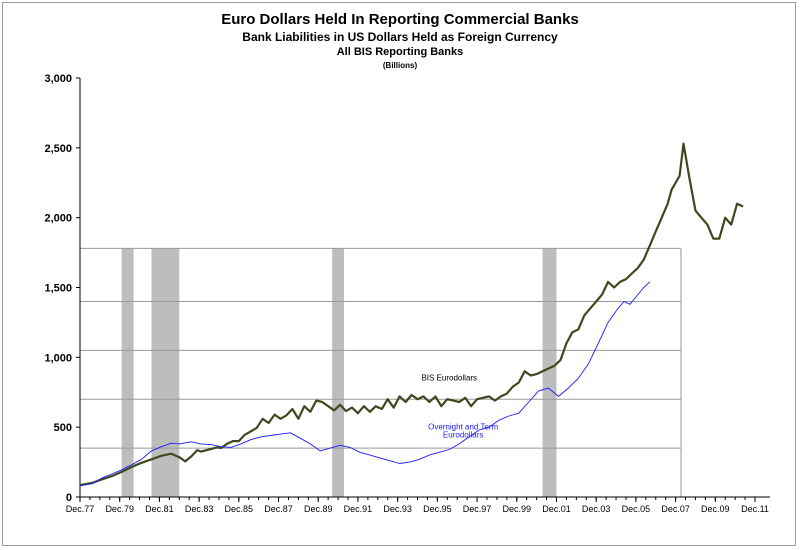  Describe the element at coordinates (159, 509) in the screenshot. I see `x-tick-label-2: Dec.81` at that location.